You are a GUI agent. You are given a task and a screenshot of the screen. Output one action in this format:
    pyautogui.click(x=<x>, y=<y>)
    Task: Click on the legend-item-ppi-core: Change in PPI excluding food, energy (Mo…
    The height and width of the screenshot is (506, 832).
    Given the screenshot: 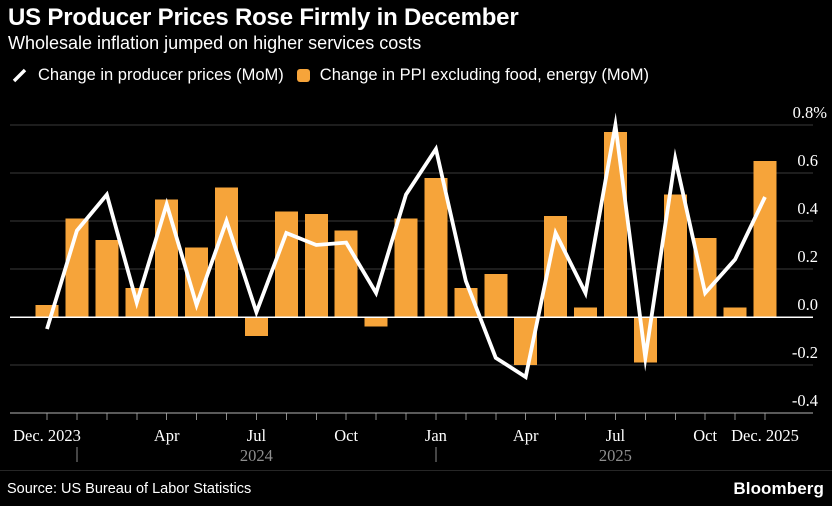 What is the action you would take?
    pyautogui.click(x=473, y=75)
    